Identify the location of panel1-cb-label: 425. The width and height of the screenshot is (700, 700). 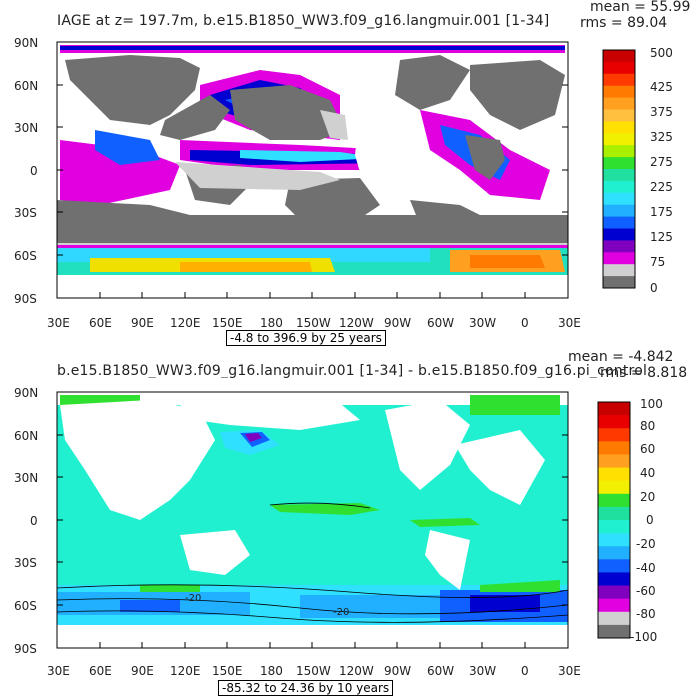
(661, 87).